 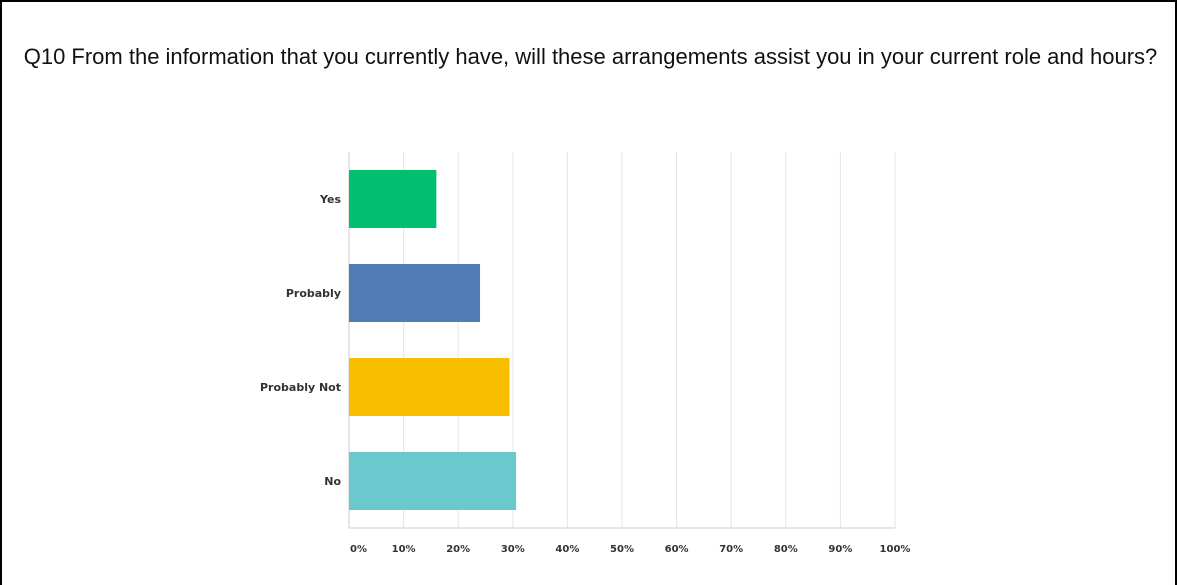 What do you see at coordinates (300, 387) in the screenshot?
I see `category-label-probably-not: Probably Not` at bounding box center [300, 387].